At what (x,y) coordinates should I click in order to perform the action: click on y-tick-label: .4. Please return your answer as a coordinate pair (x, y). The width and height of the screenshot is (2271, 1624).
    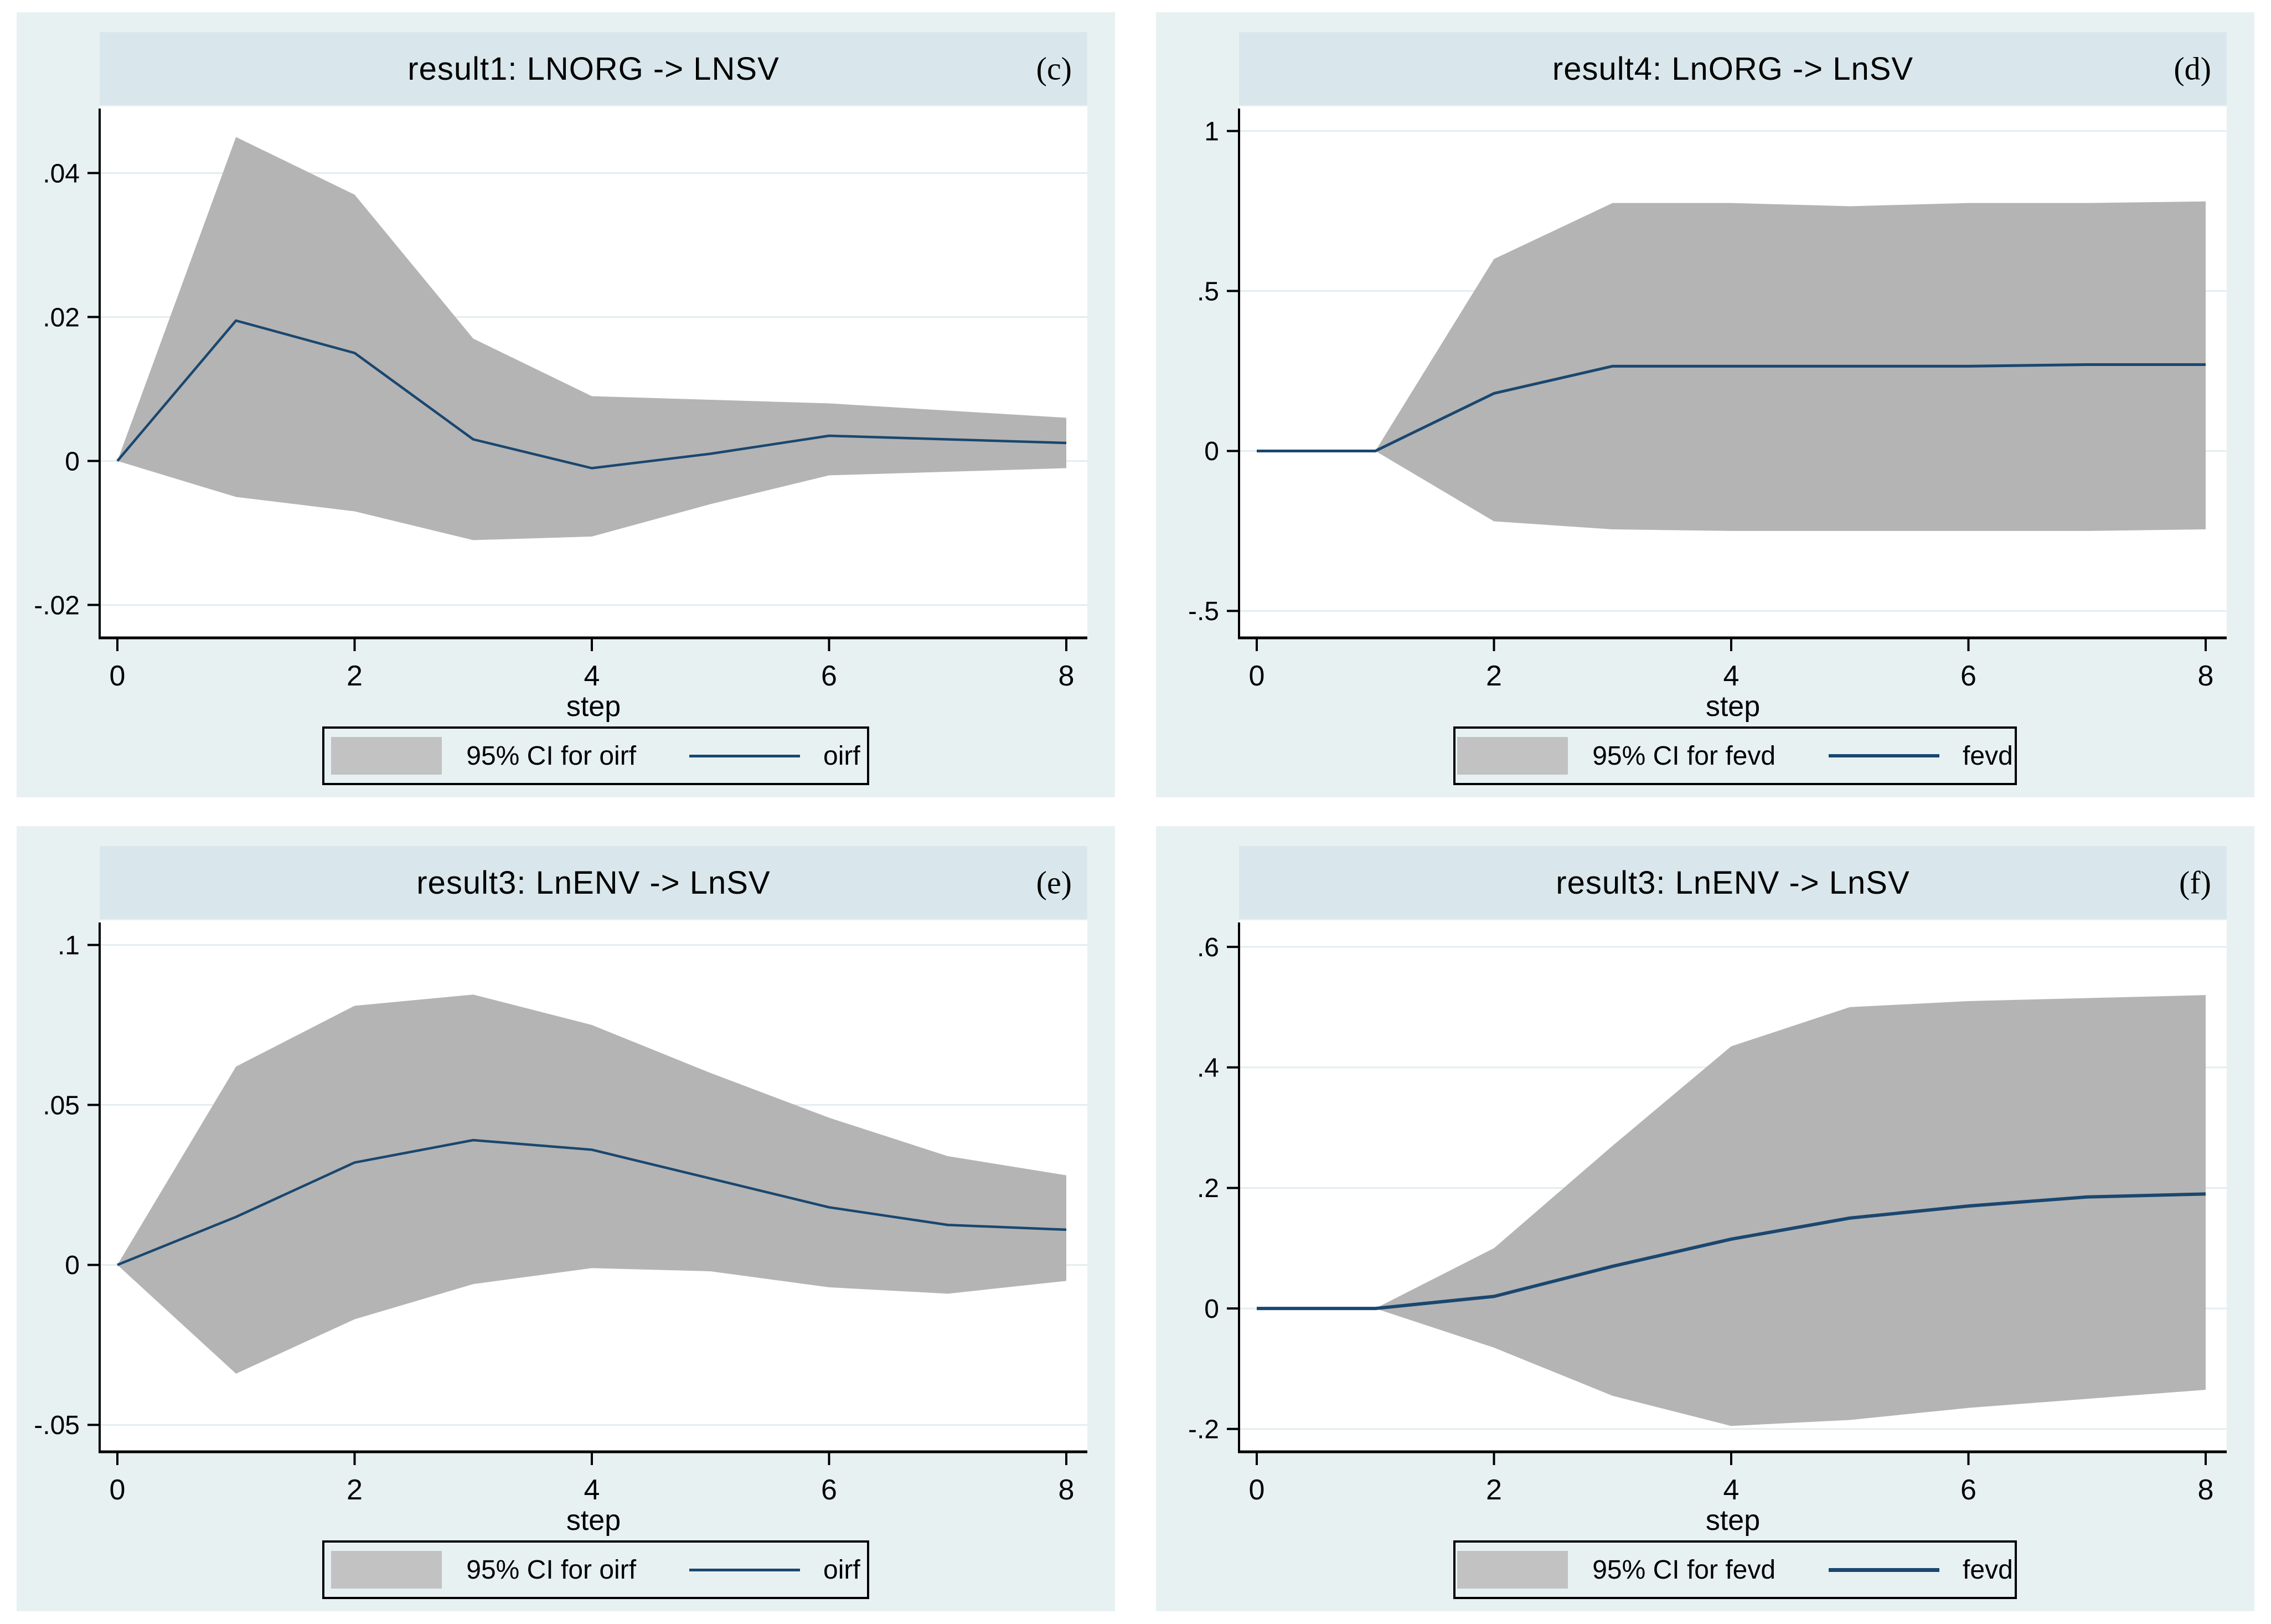
    Looking at the image, I should click on (1208, 1068).